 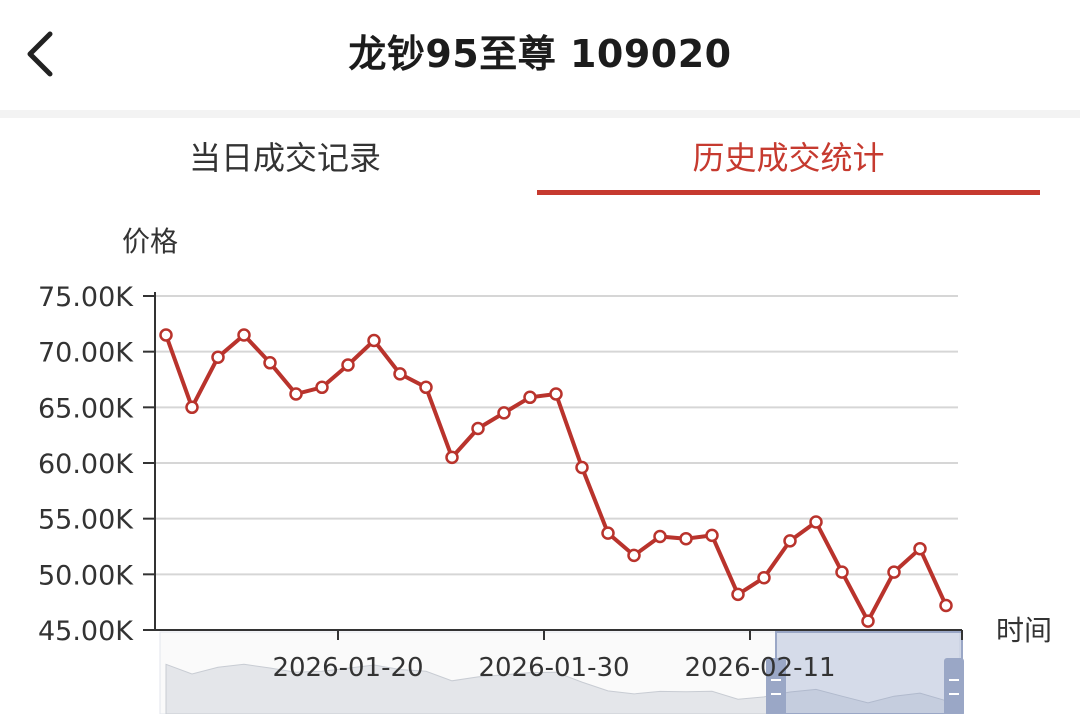 What do you see at coordinates (86, 520) in the screenshot?
I see `y-tick-label: 55.00K` at bounding box center [86, 520].